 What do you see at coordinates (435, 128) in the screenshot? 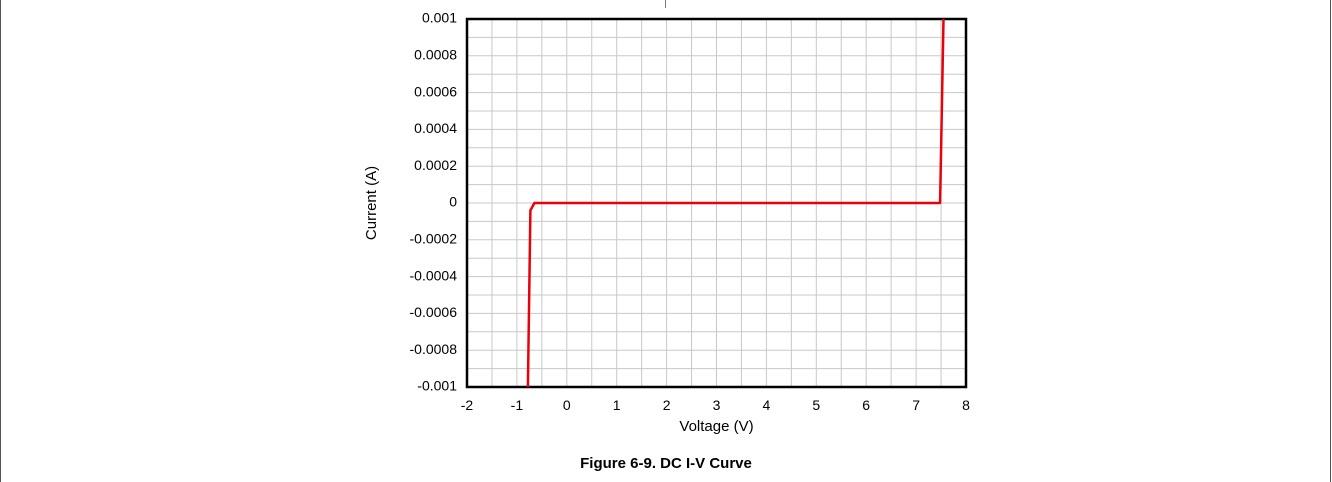
I see `y-tick-label: 0.0004` at bounding box center [435, 128].